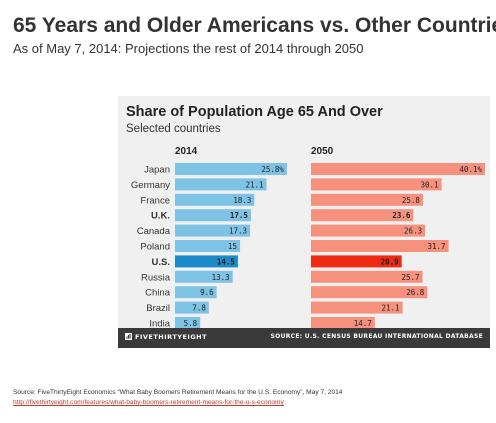 This screenshot has width=496, height=423. What do you see at coordinates (231, 169) in the screenshot?
I see `bar-2014-japan` at bounding box center [231, 169].